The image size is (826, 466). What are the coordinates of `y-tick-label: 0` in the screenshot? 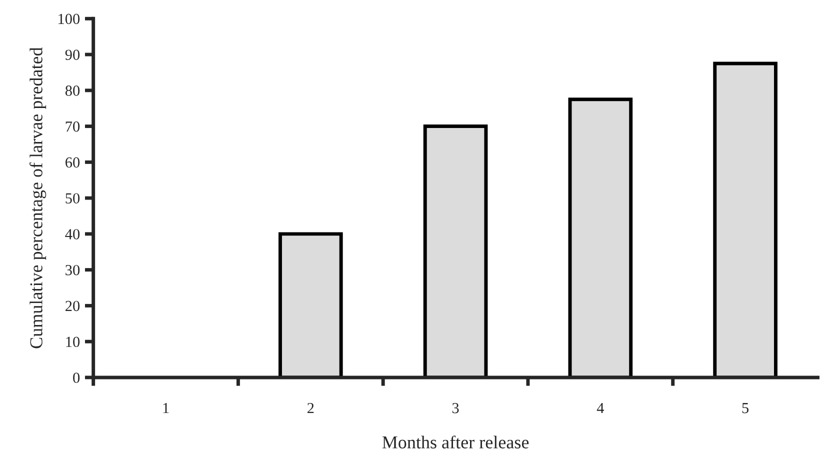 It's located at (76, 377).